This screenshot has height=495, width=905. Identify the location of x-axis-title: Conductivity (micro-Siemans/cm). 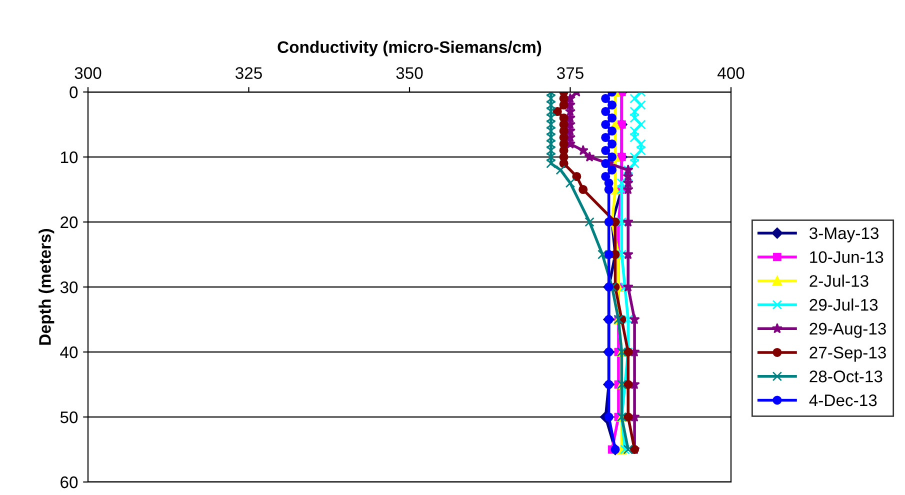
(410, 48).